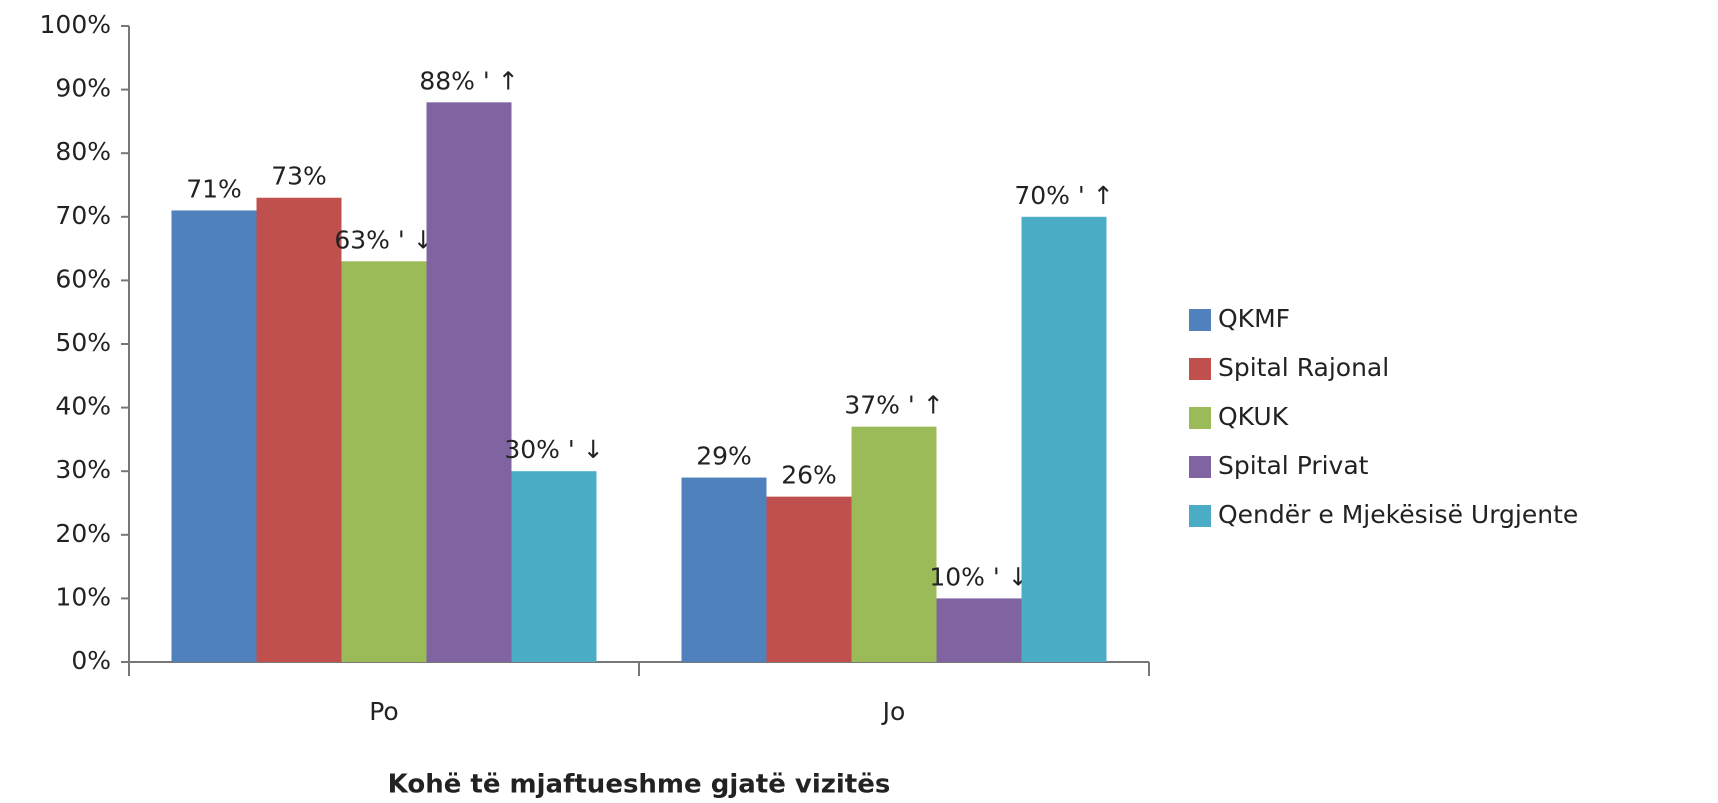 Image resolution: width=1718 pixels, height=803 pixels. I want to click on y-tick-label: 60%, so click(83, 278).